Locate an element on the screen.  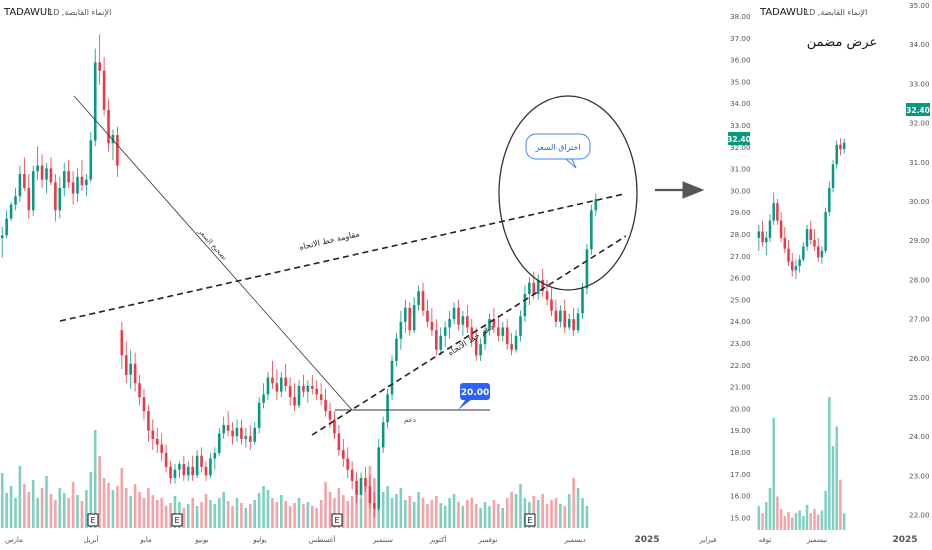
target-price-value: 20.00 is located at coordinates (475, 393).